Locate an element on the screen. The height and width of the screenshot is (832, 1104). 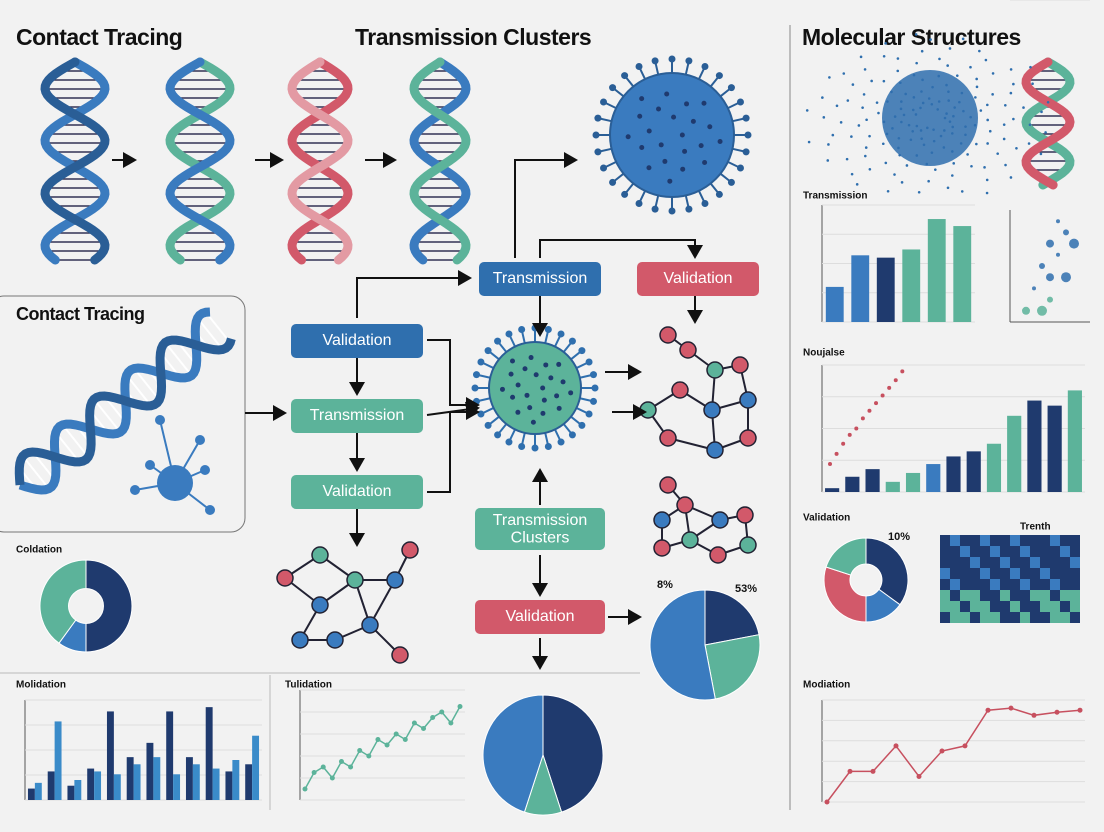
header: Molecular Structures is located at coordinates (911, 37).